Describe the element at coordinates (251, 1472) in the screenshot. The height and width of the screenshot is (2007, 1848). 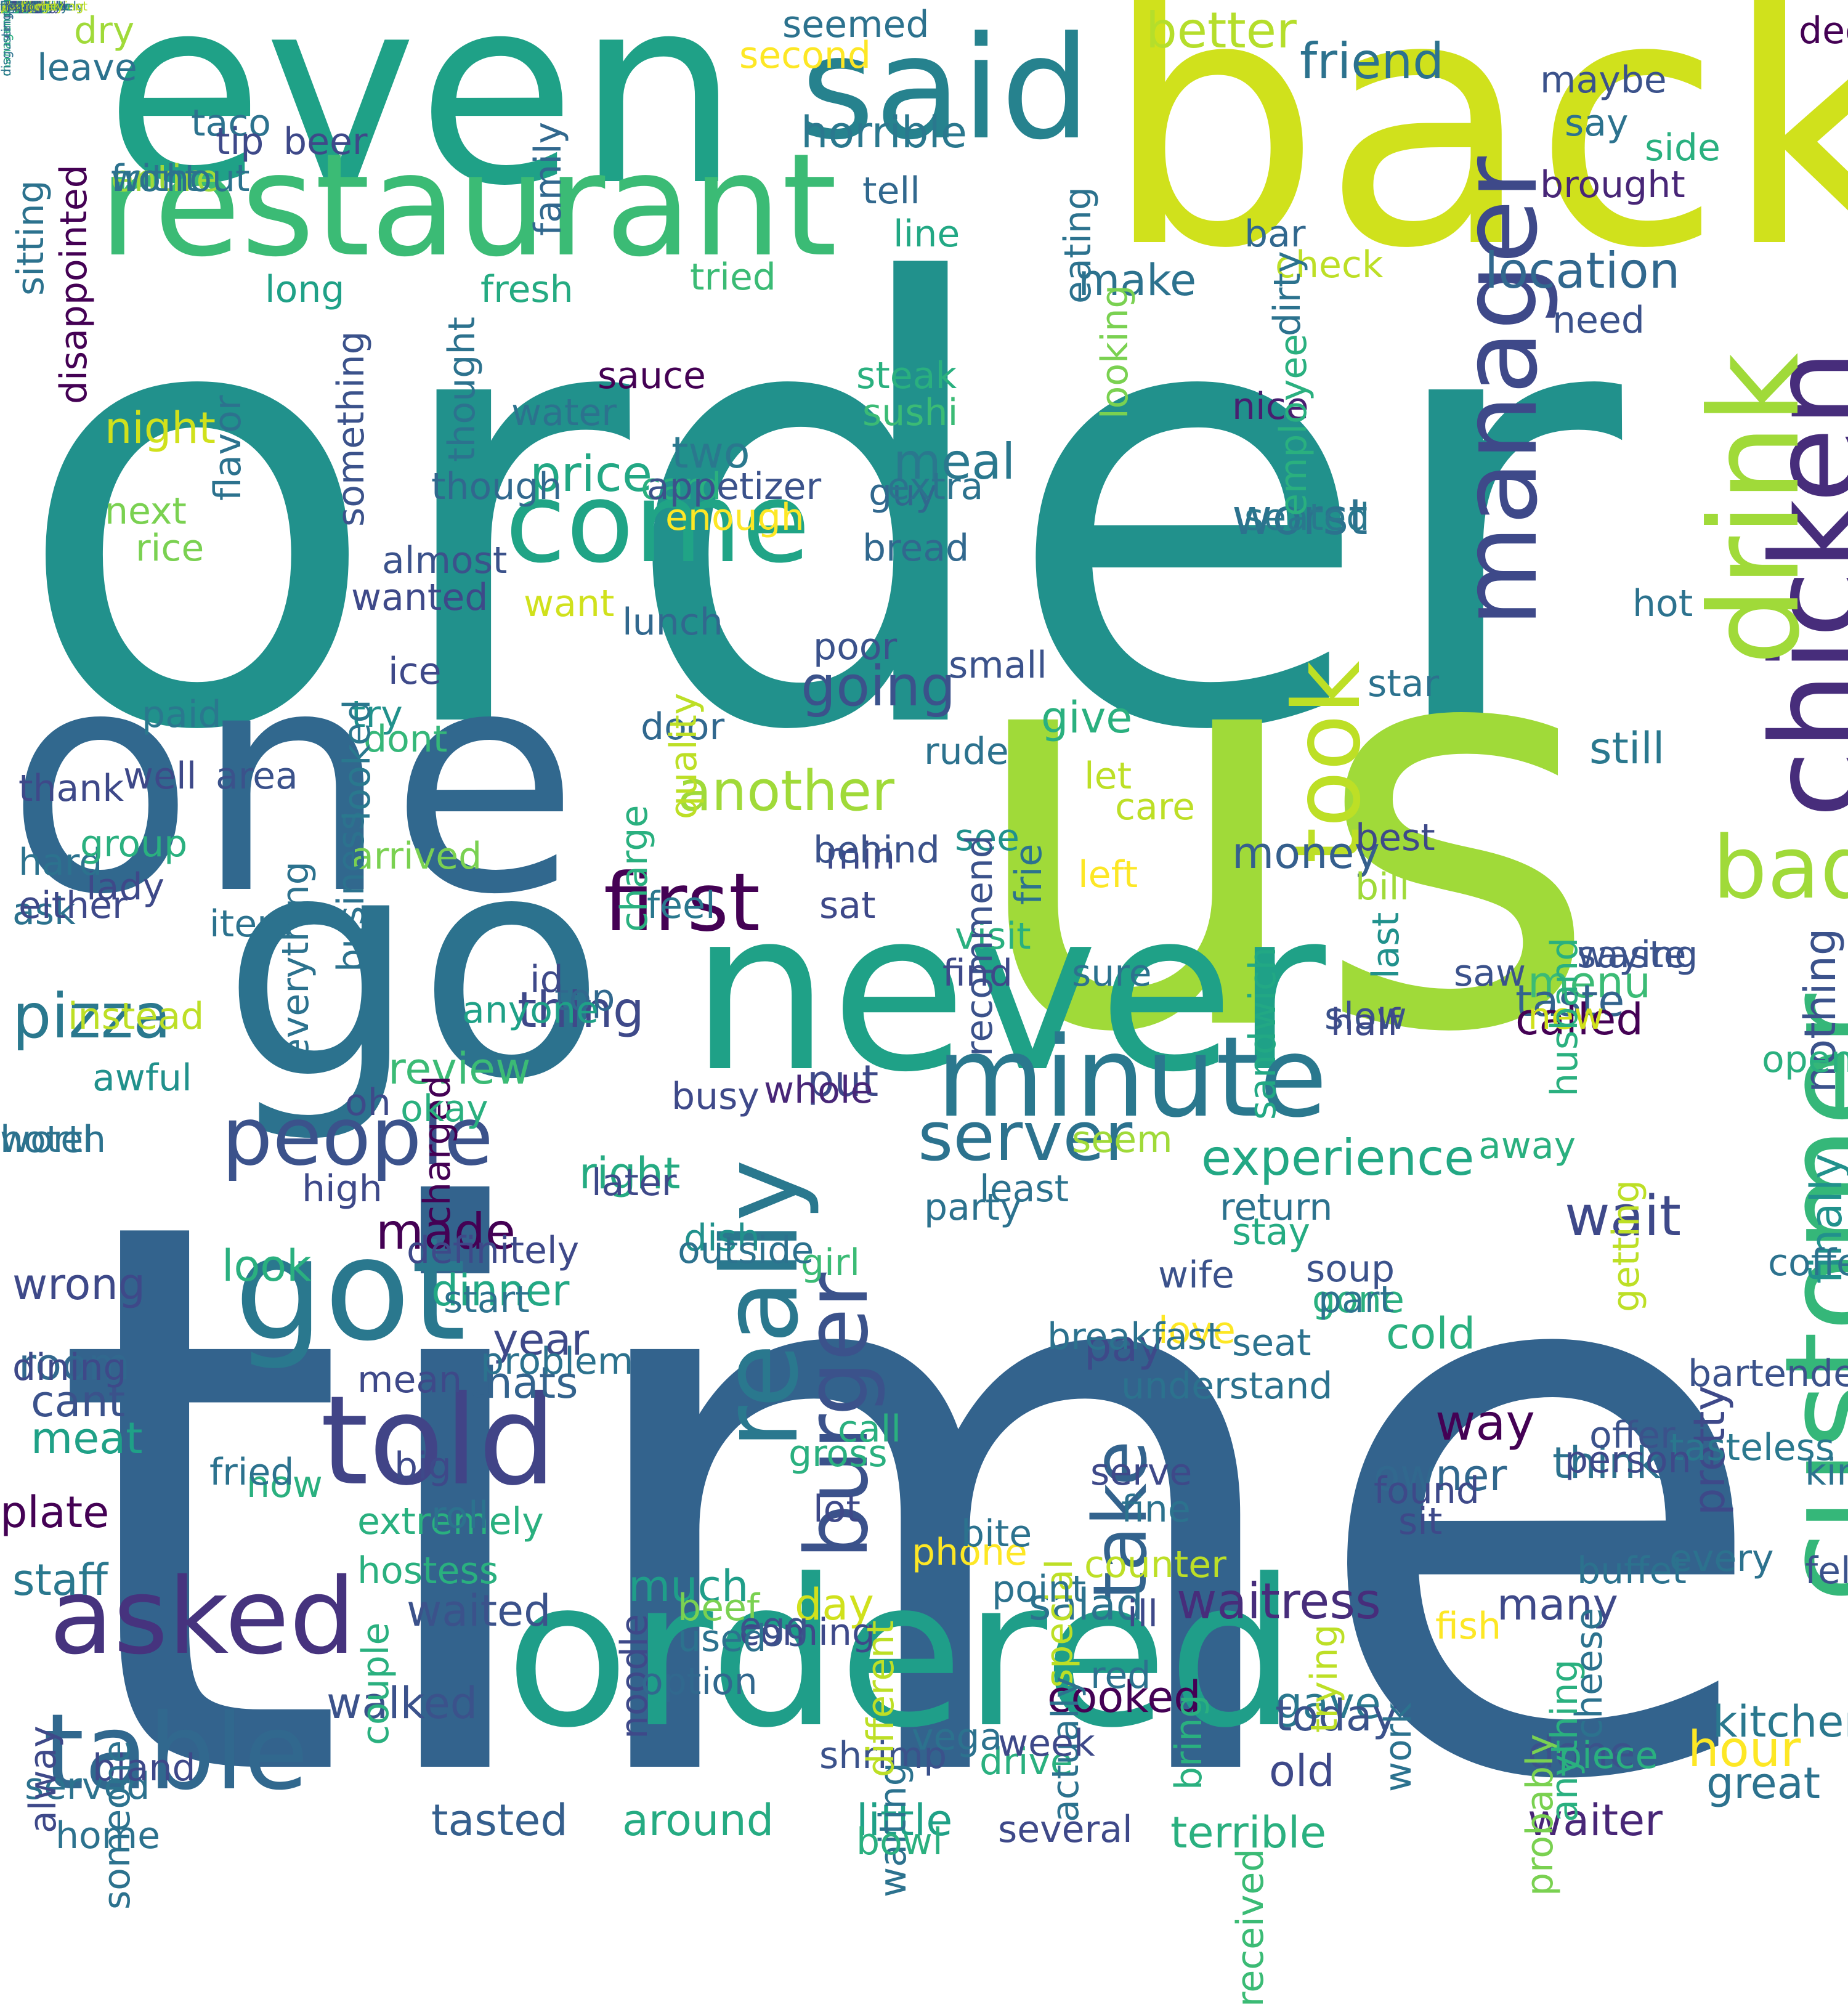
I see `word-fried: fried` at that location.